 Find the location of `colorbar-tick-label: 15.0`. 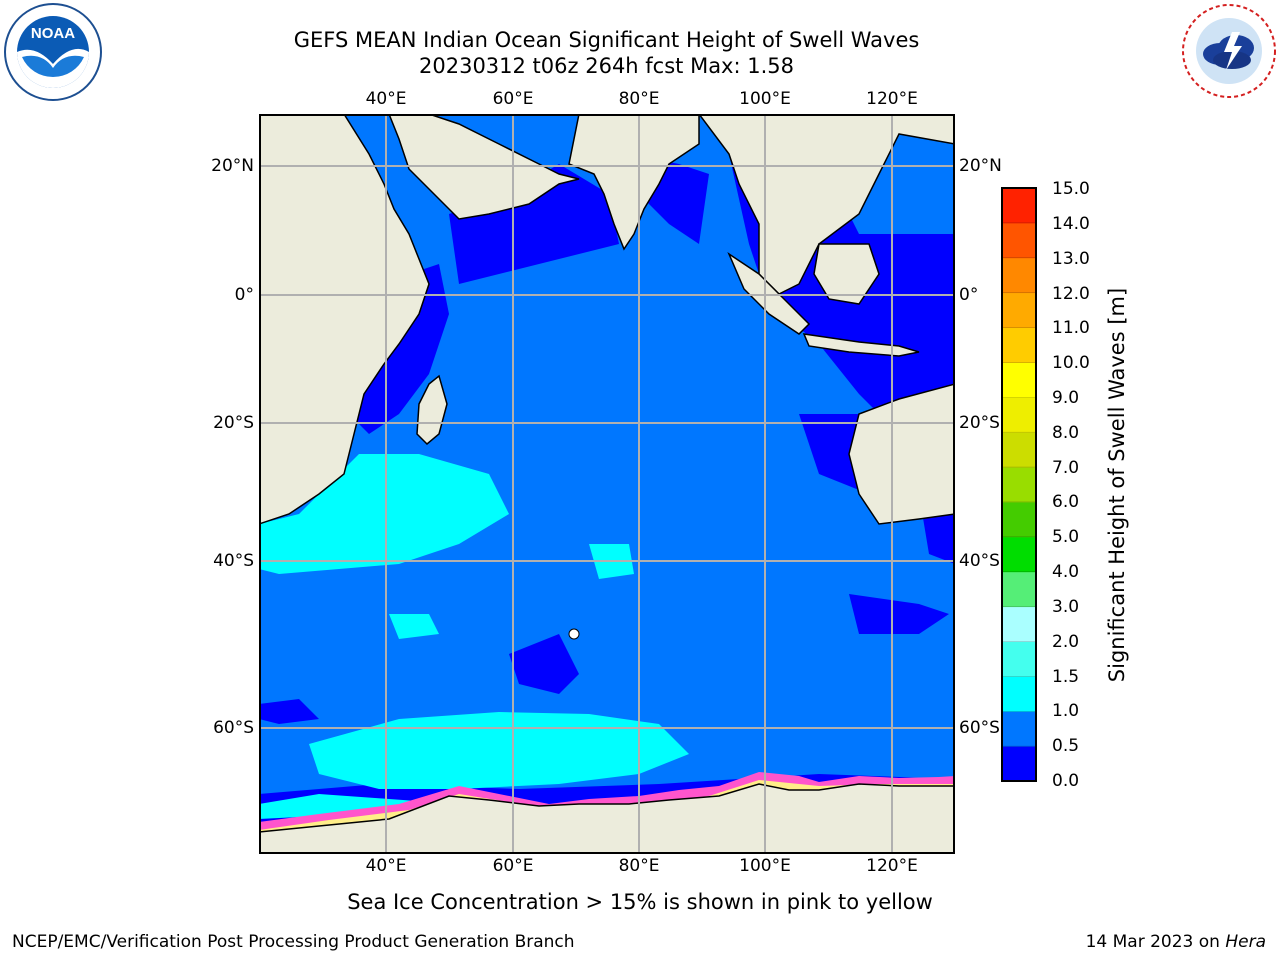

colorbar-tick-label: 15.0 is located at coordinates (1071, 189).